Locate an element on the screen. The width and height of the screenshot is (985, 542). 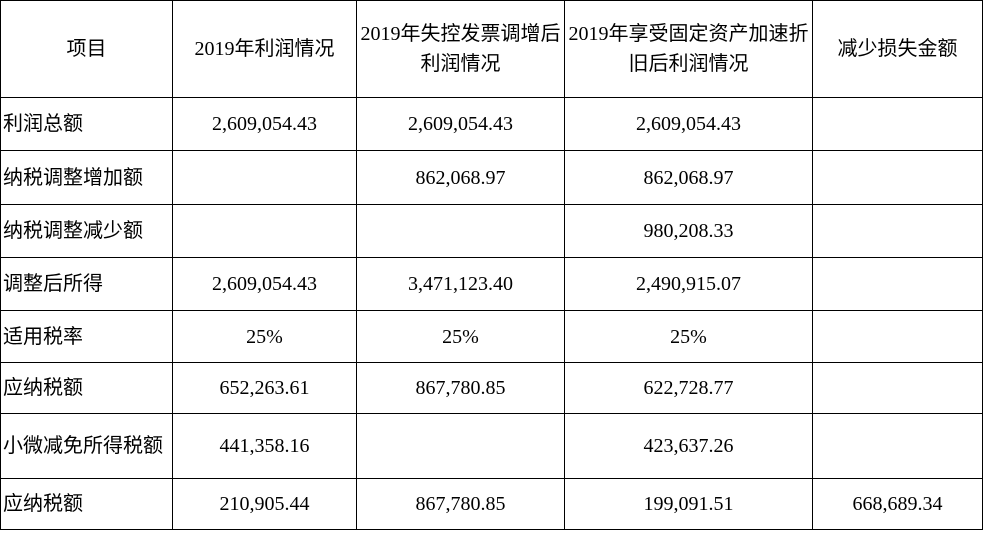
header-cell: 2019年失控发票调增后利润情况 is located at coordinates (460, 49).